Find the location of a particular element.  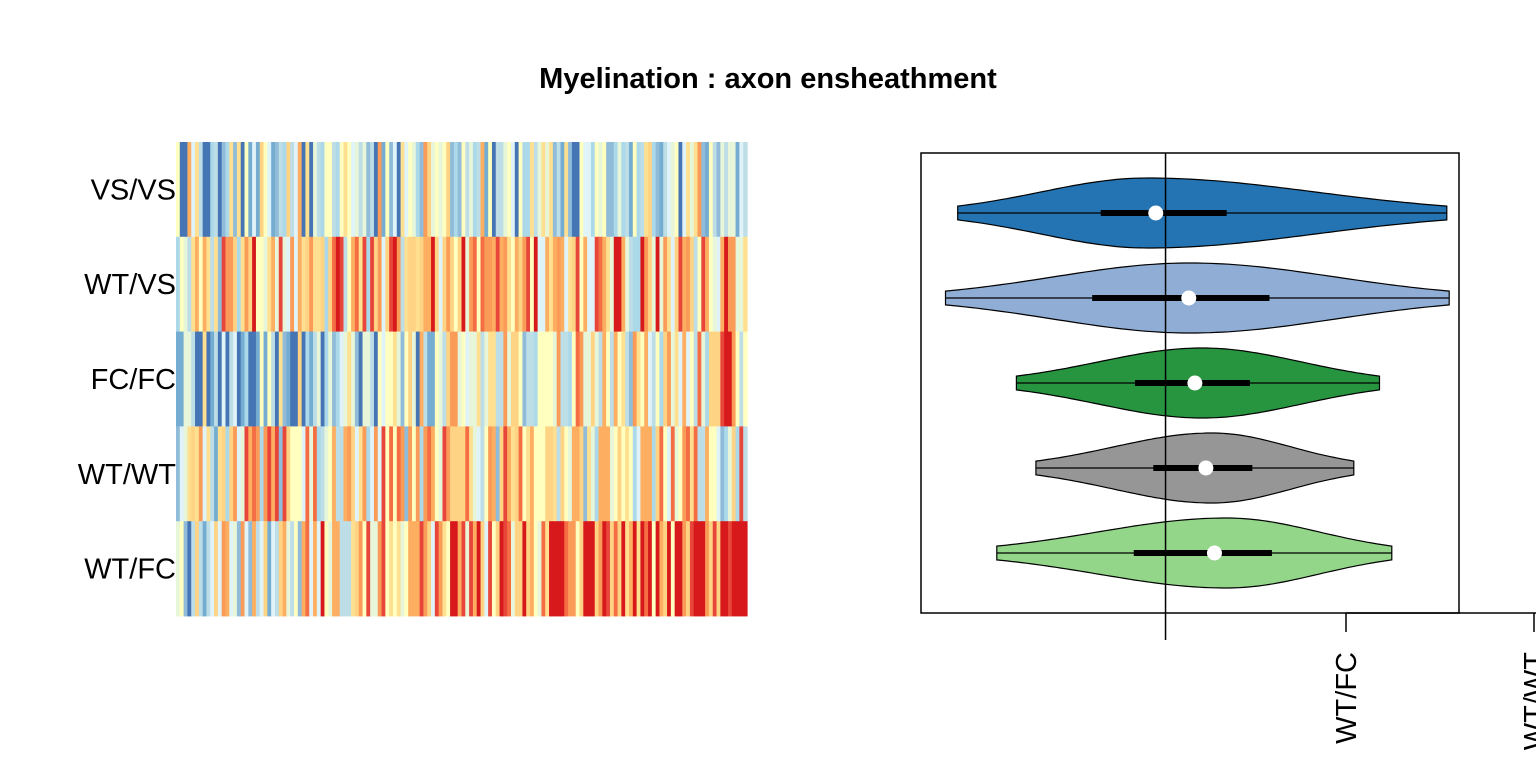

axis-tick-label: WT/FC is located at coordinates (1347, 698).